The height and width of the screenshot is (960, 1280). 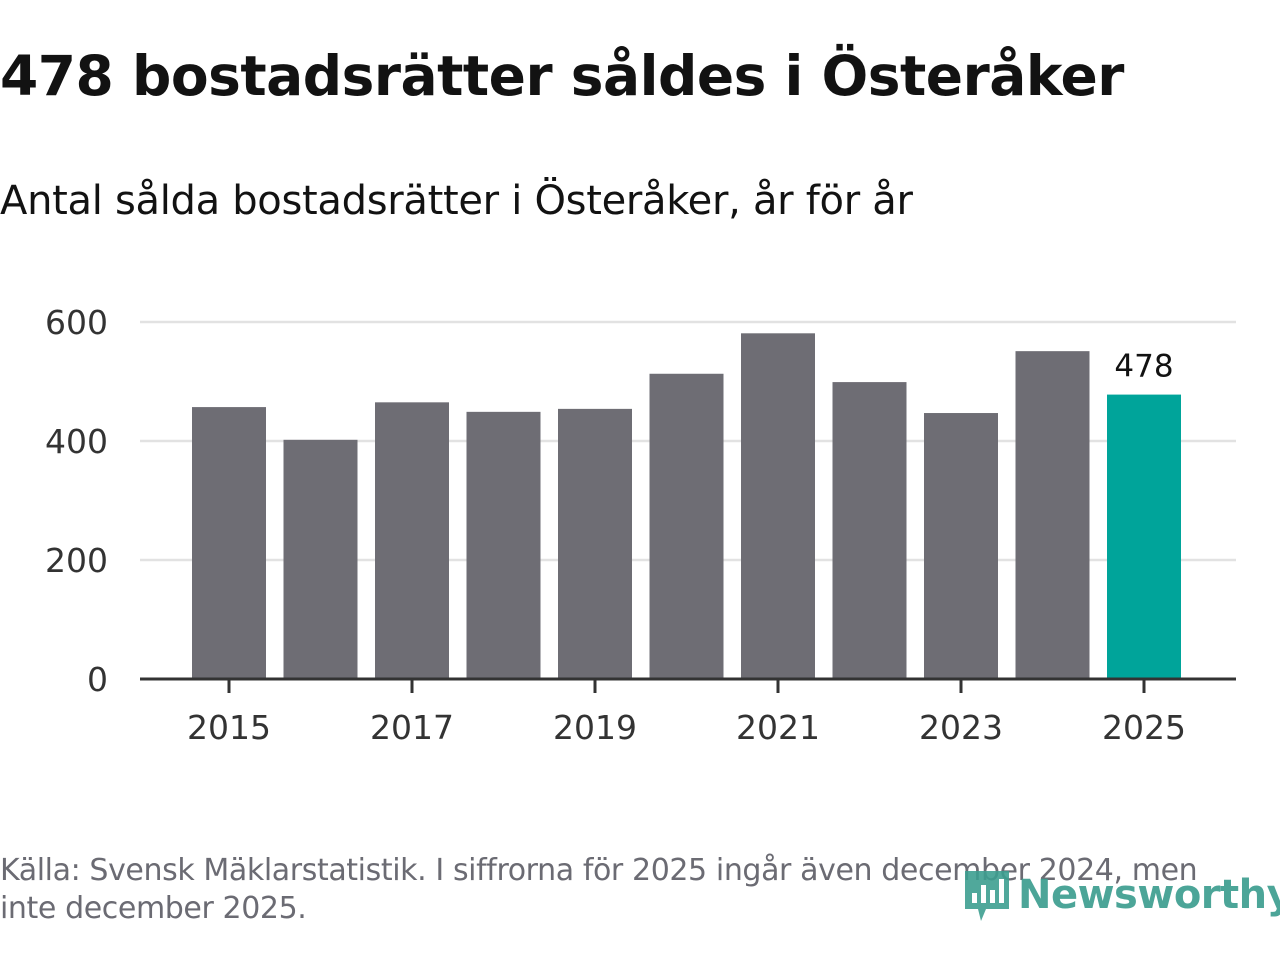 I want to click on bar-2019, so click(x=595, y=543).